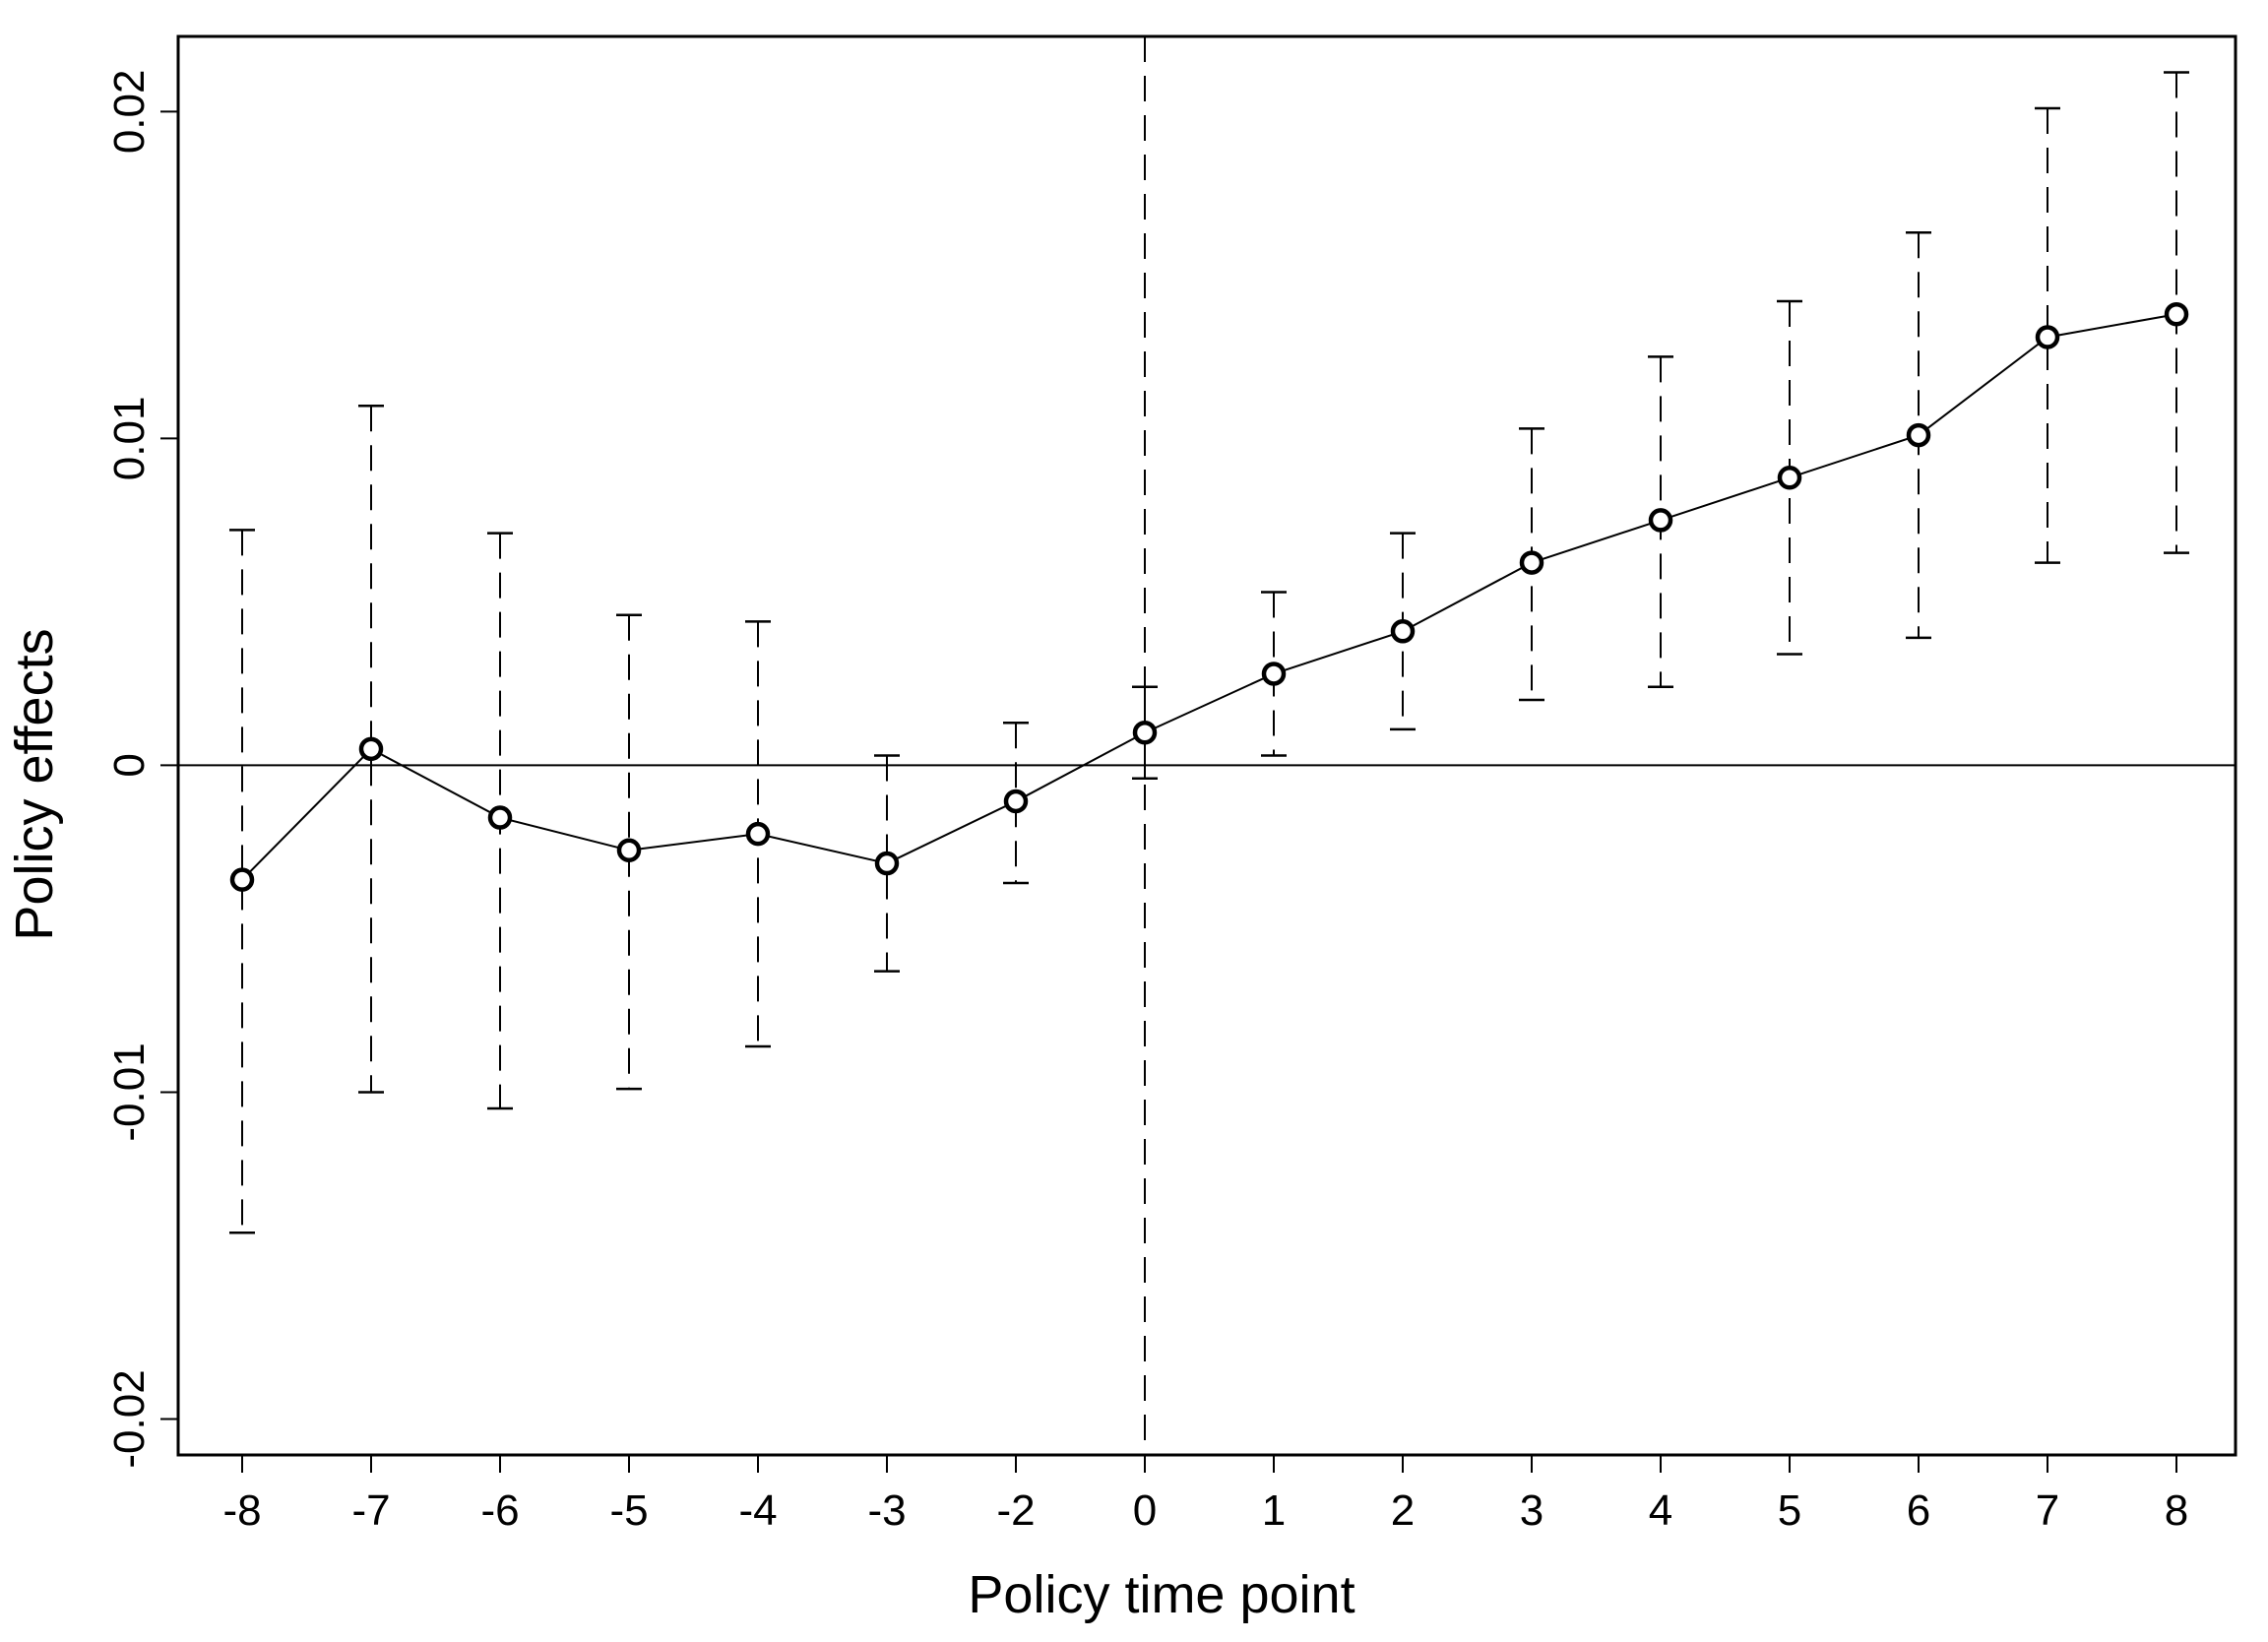 The height and width of the screenshot is (1642, 2268). What do you see at coordinates (129, 765) in the screenshot?
I see `y-tick-label-0: 0` at bounding box center [129, 765].